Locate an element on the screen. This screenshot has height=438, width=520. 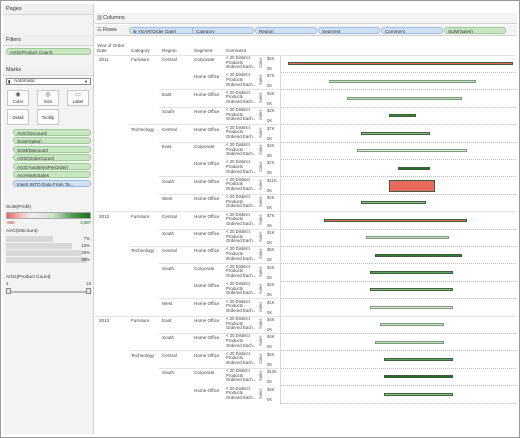
tooltip-button: Tooltip is located at coordinates (48, 117).